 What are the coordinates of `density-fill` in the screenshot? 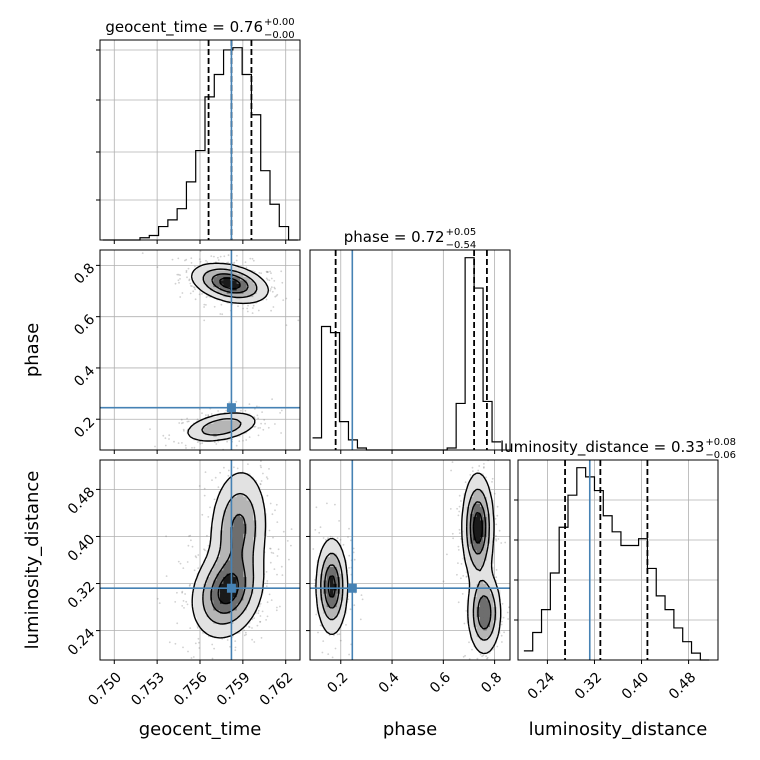 It's located at (227, 352).